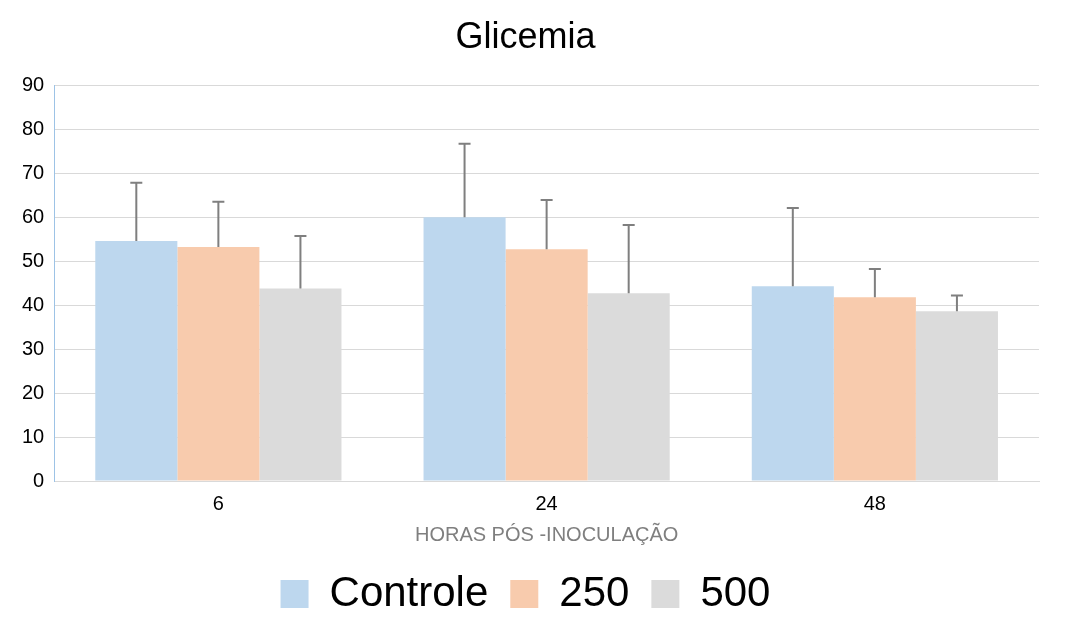 The width and height of the screenshot is (1067, 633). I want to click on x-tick-label: 48, so click(874, 502).